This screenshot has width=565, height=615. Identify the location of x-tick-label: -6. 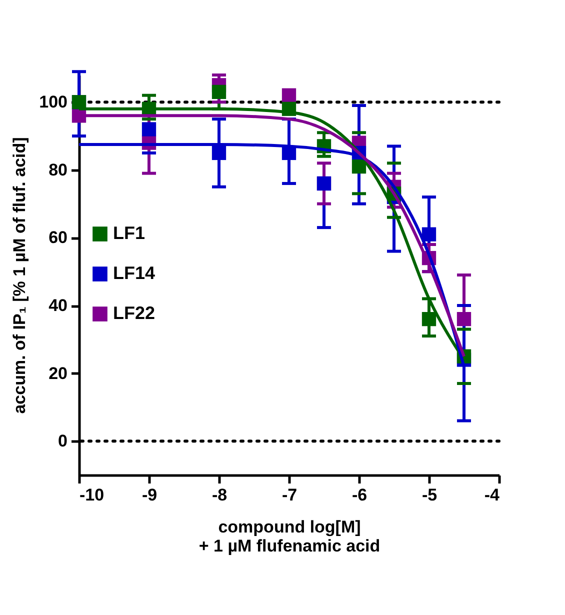
(360, 495).